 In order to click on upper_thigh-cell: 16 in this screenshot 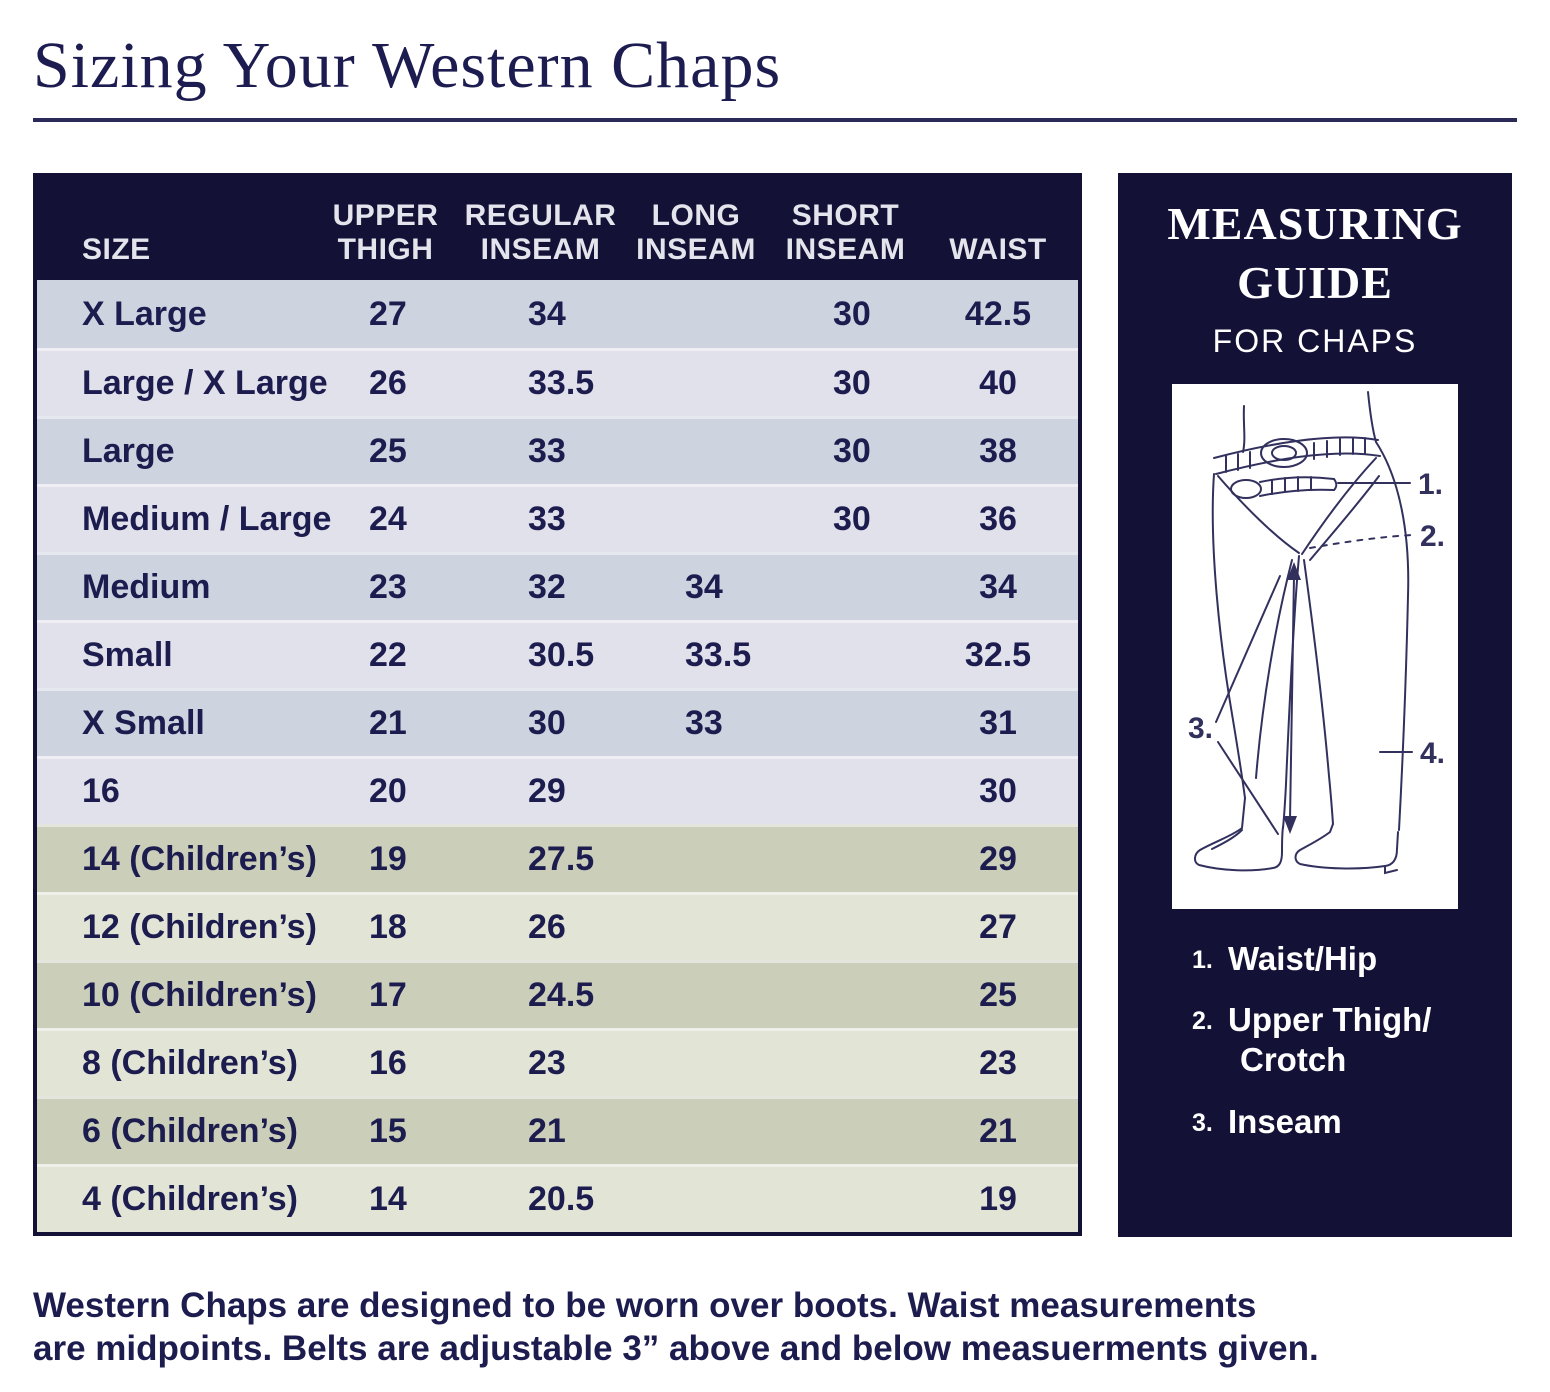, I will do `click(388, 1063)`.